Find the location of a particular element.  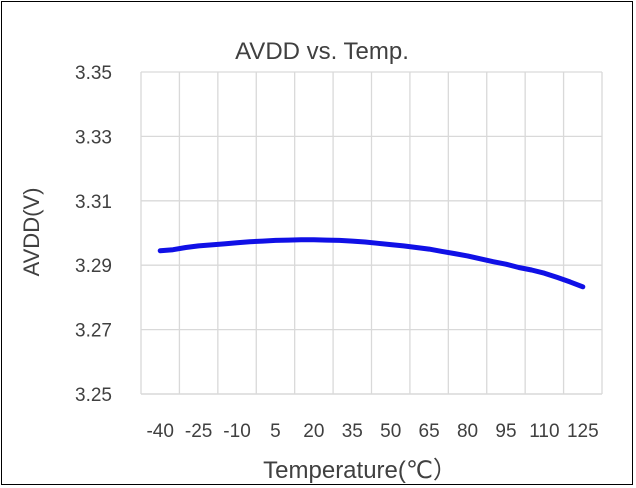

y-tick-label: 3.35 is located at coordinates (93, 73).